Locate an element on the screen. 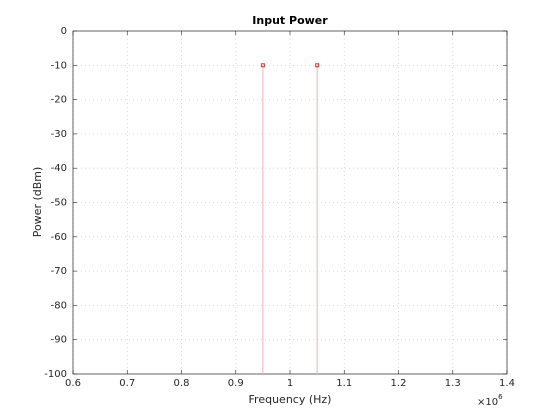 The image size is (560, 420). y-tick-label: -30 is located at coordinates (59, 134).